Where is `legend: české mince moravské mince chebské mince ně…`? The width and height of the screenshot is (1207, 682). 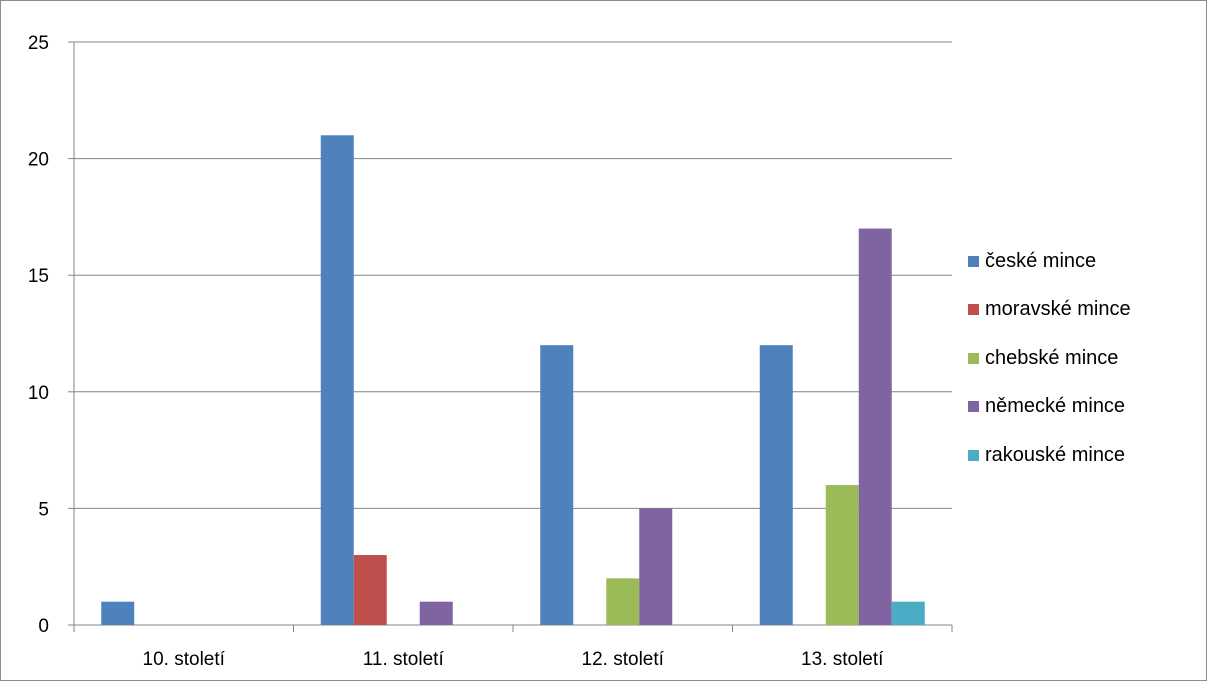 legend: české mince moravské mince chebské mince ně… is located at coordinates (1049, 358).